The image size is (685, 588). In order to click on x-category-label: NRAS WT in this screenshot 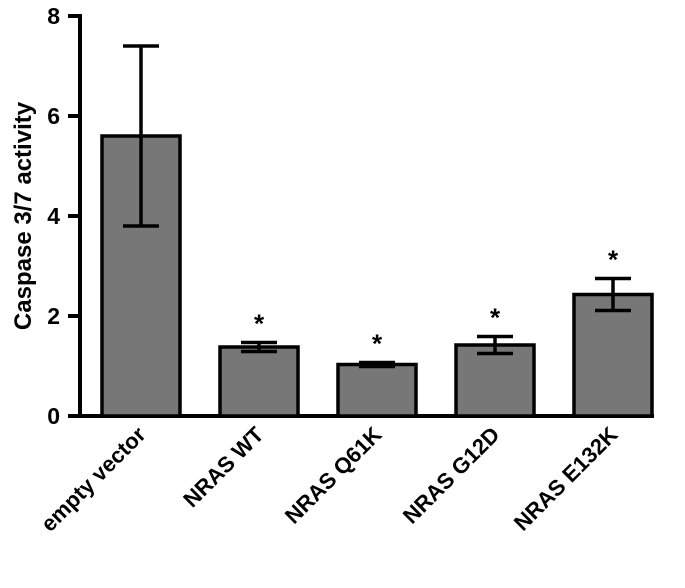, I will do `click(223, 466)`.